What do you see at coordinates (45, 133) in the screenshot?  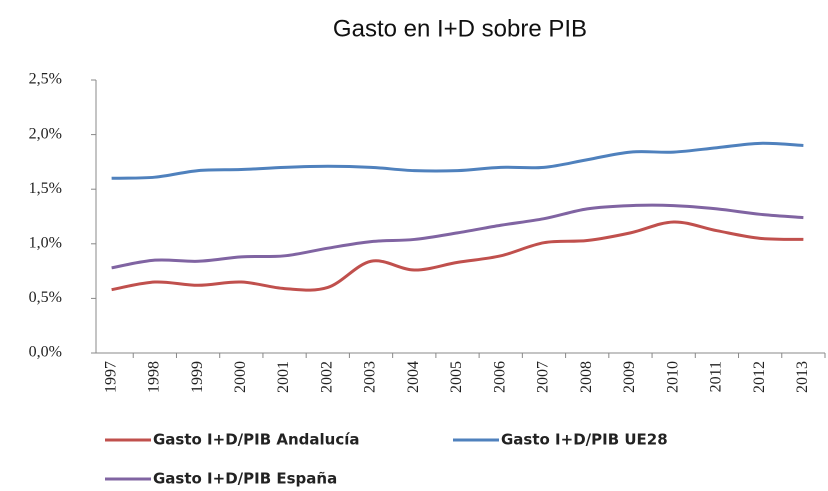 I see `y-tick-label: 2,0%` at bounding box center [45, 133].